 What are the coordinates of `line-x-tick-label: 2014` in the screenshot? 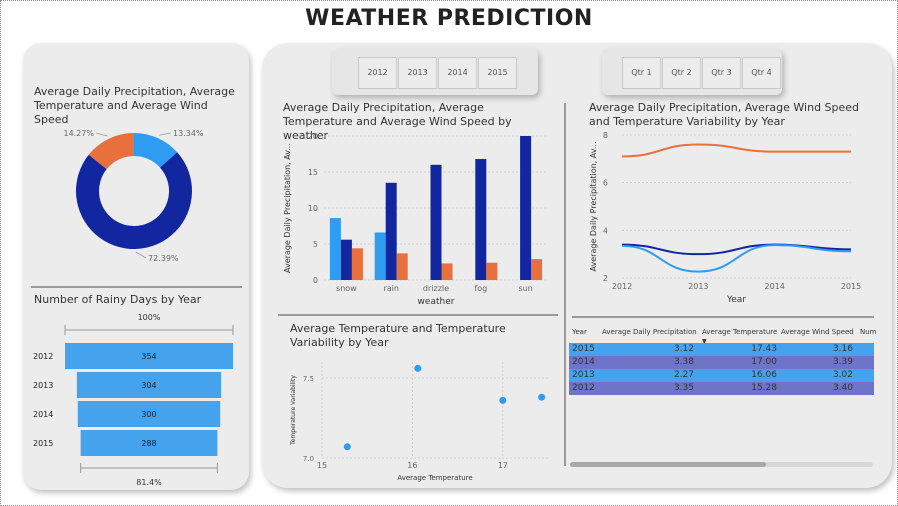 It's located at (774, 286).